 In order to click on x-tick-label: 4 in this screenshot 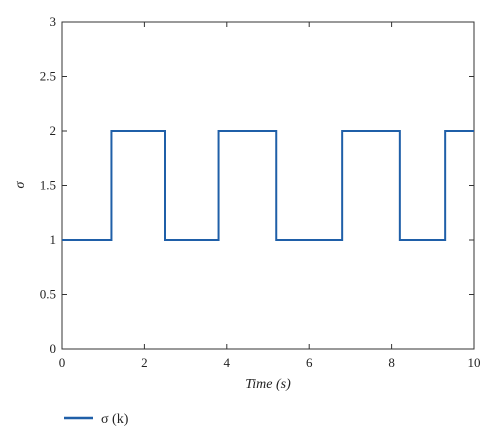, I will do `click(227, 362)`.